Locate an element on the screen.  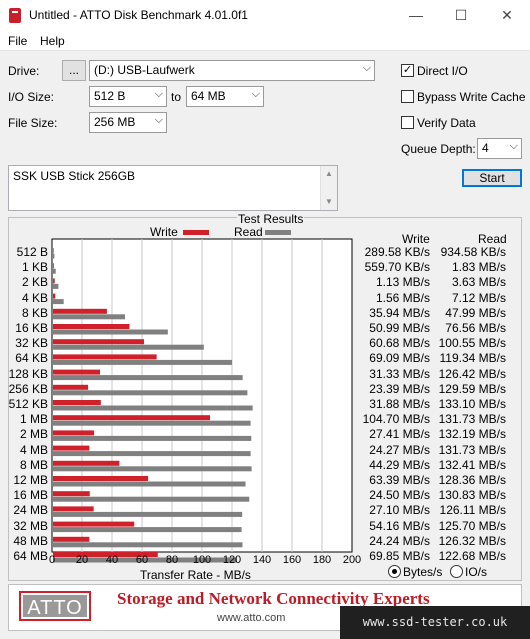
read-value: 76.56 MB/s is located at coordinates (475, 328).